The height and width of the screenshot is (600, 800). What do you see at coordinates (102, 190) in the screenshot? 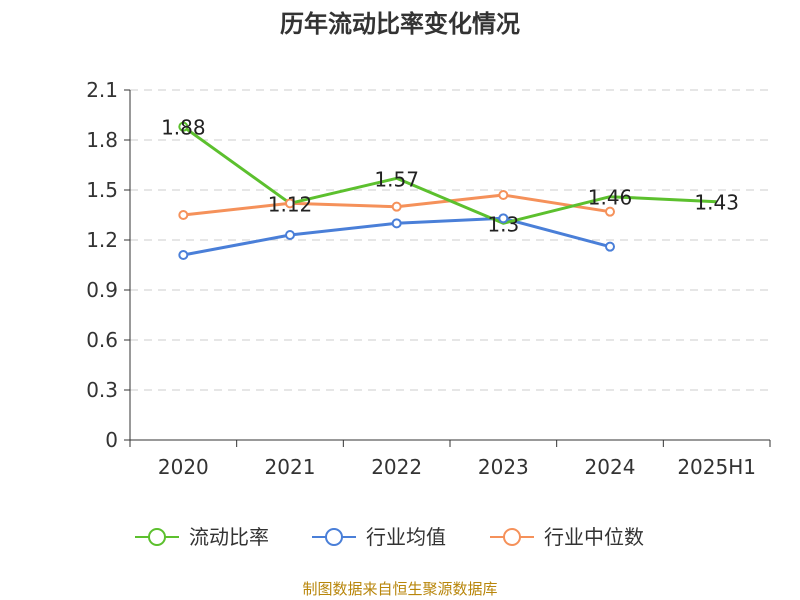
I see `y-tick-label: 1.5` at bounding box center [102, 190].